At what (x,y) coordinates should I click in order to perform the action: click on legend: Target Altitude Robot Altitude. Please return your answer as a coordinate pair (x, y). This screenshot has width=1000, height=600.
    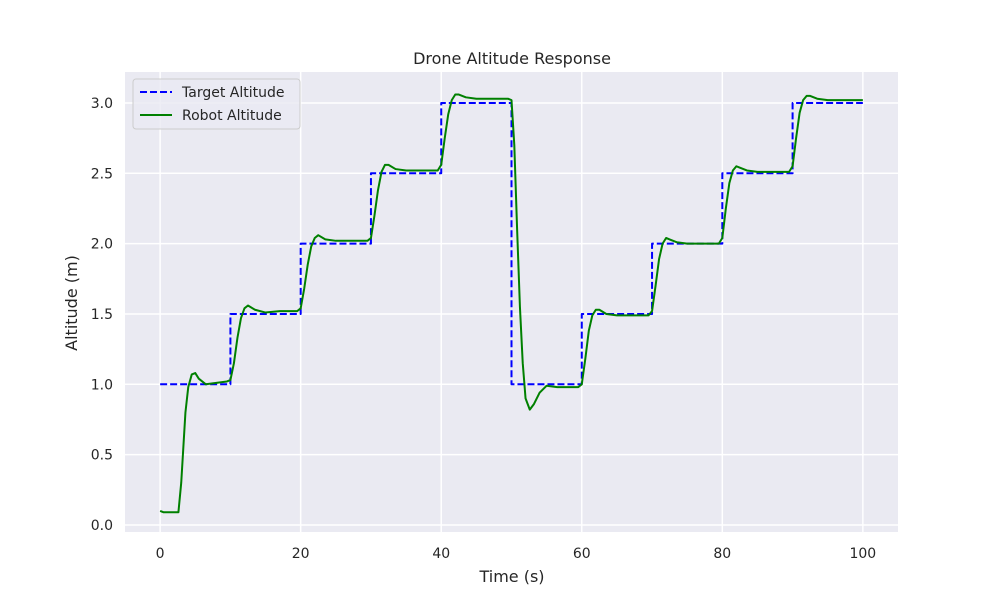
    Looking at the image, I should click on (216, 104).